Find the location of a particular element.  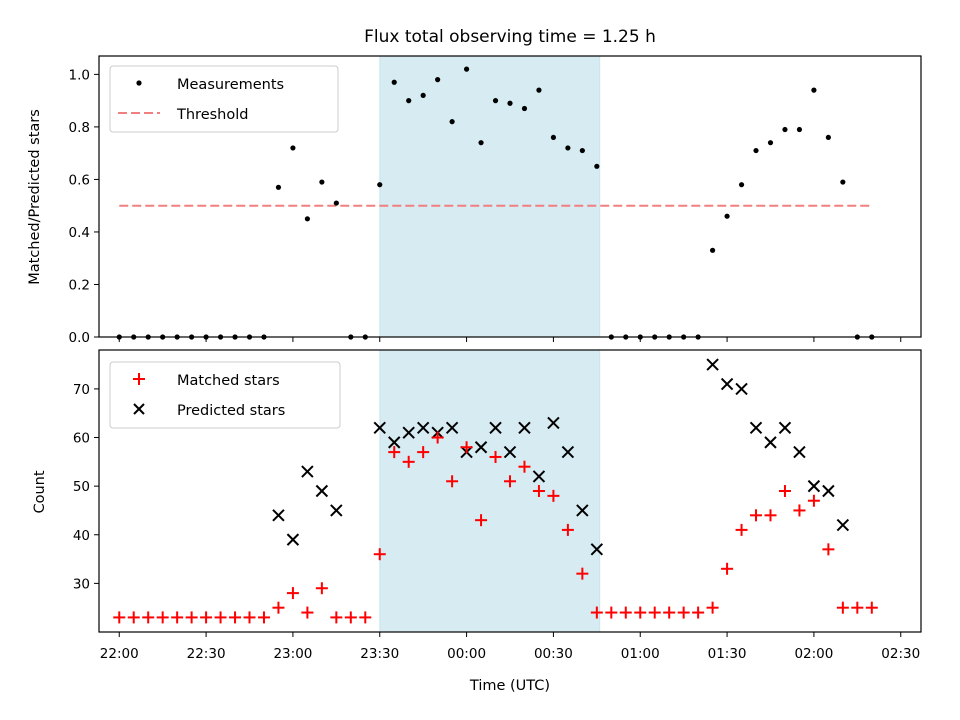

x-tick-label: 02:30 is located at coordinates (900, 654).